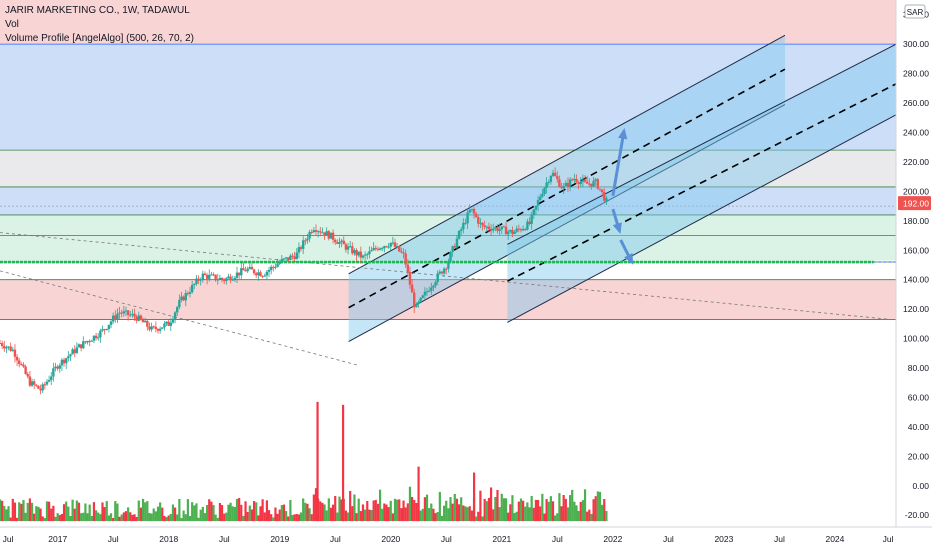  I want to click on y-tick-label: 60.00, so click(919, 397).